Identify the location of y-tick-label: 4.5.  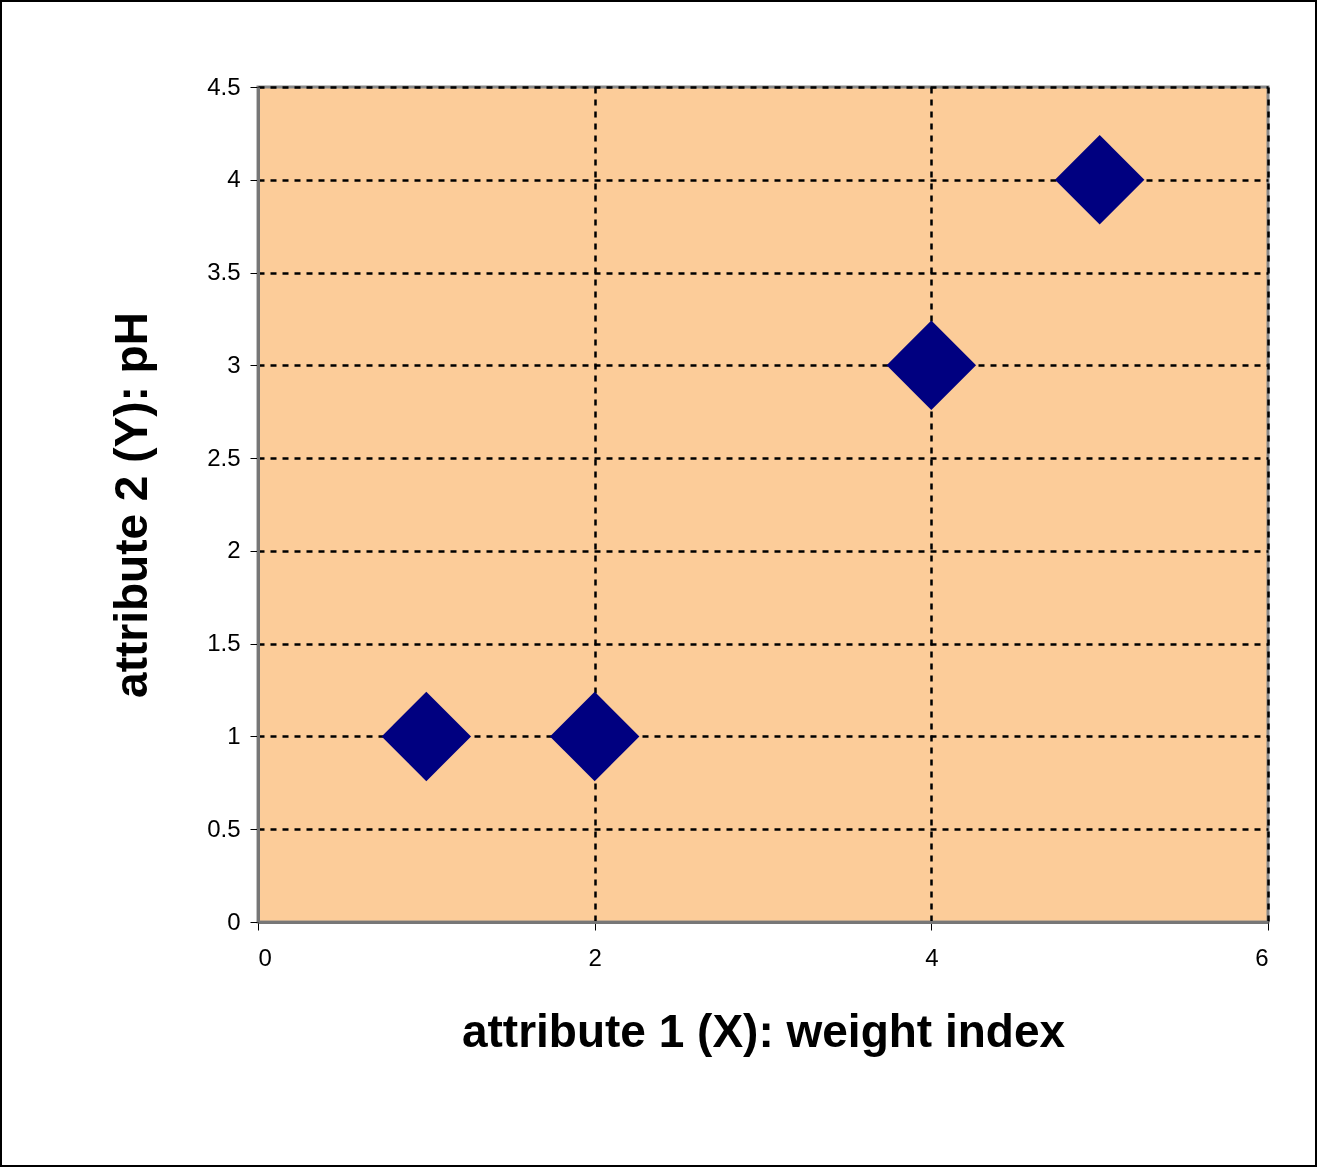
(224, 86).